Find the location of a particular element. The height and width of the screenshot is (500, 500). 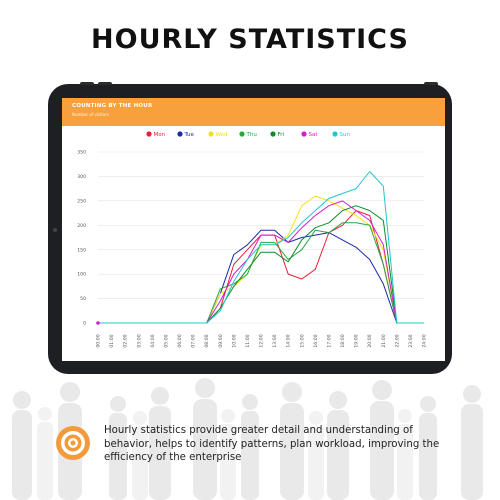

y-tick-label: 100 is located at coordinates (81, 275).